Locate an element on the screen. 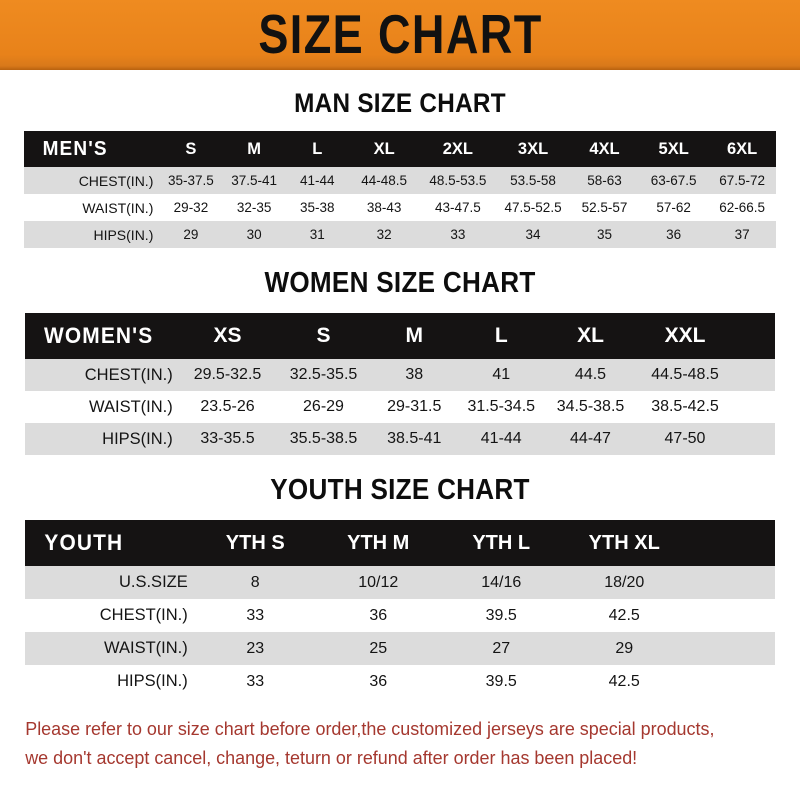 The width and height of the screenshot is (800, 800). table-cell: 34.5-38.5 is located at coordinates (590, 406).